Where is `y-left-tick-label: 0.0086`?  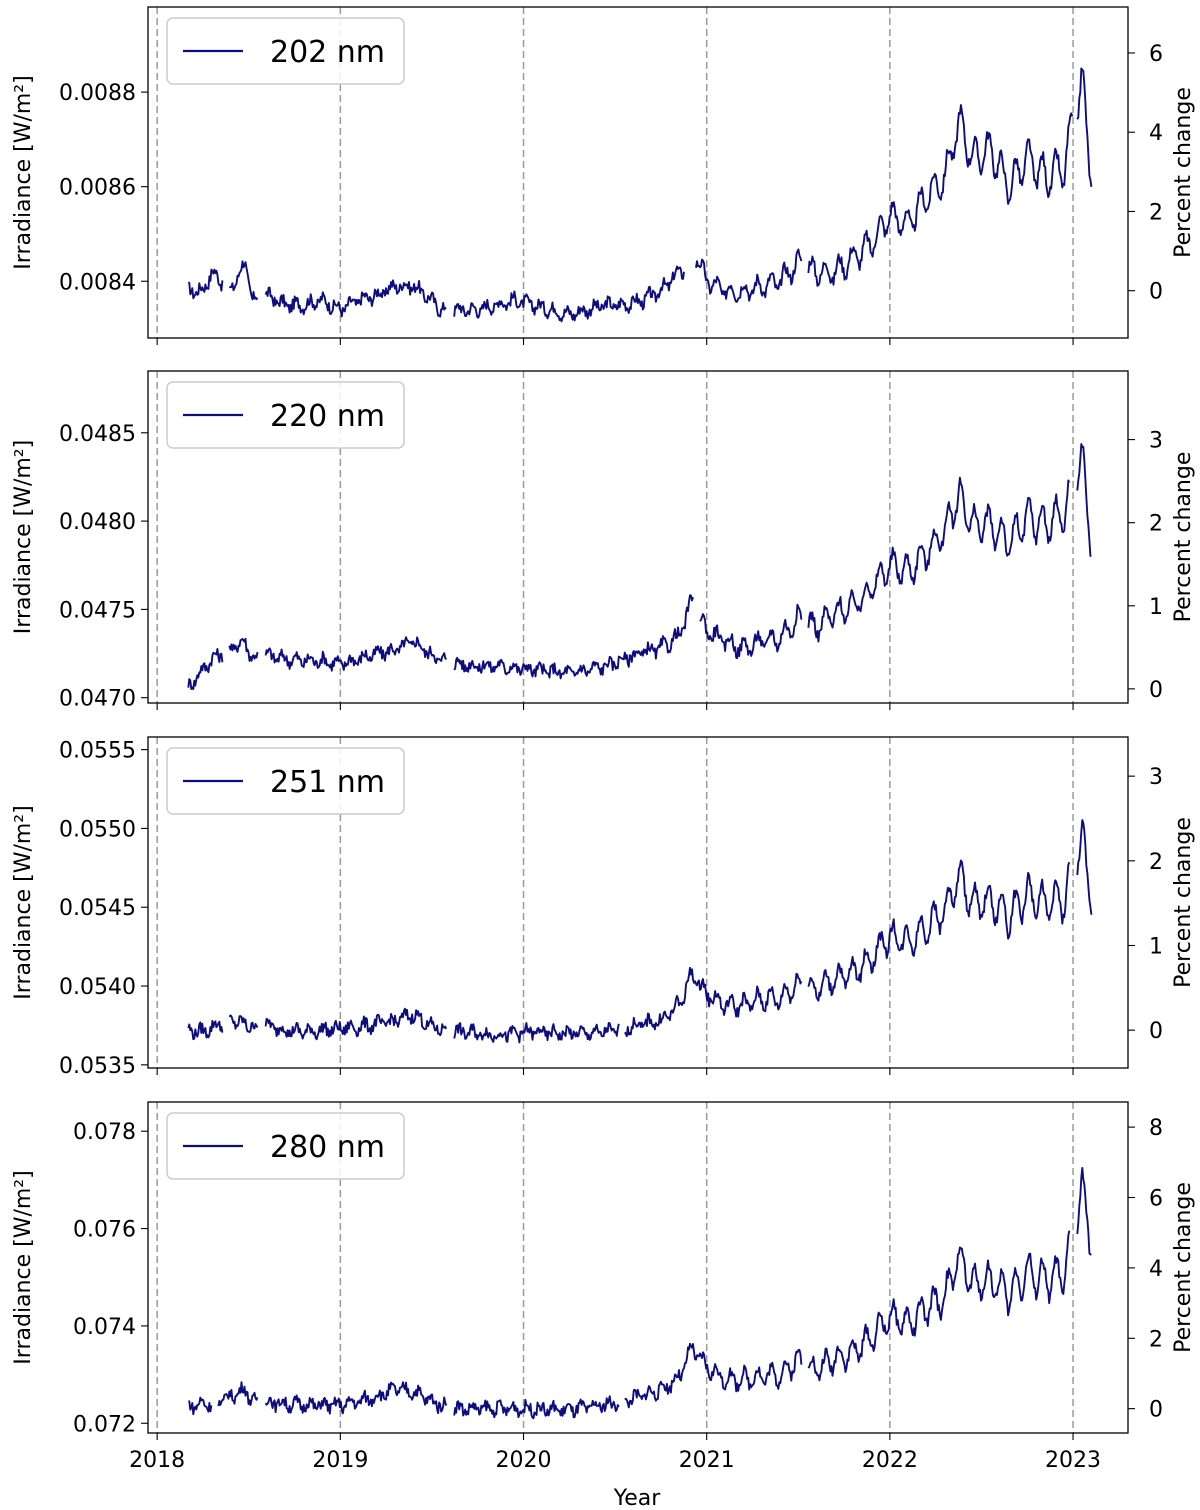
y-left-tick-label: 0.0086 is located at coordinates (97, 188).